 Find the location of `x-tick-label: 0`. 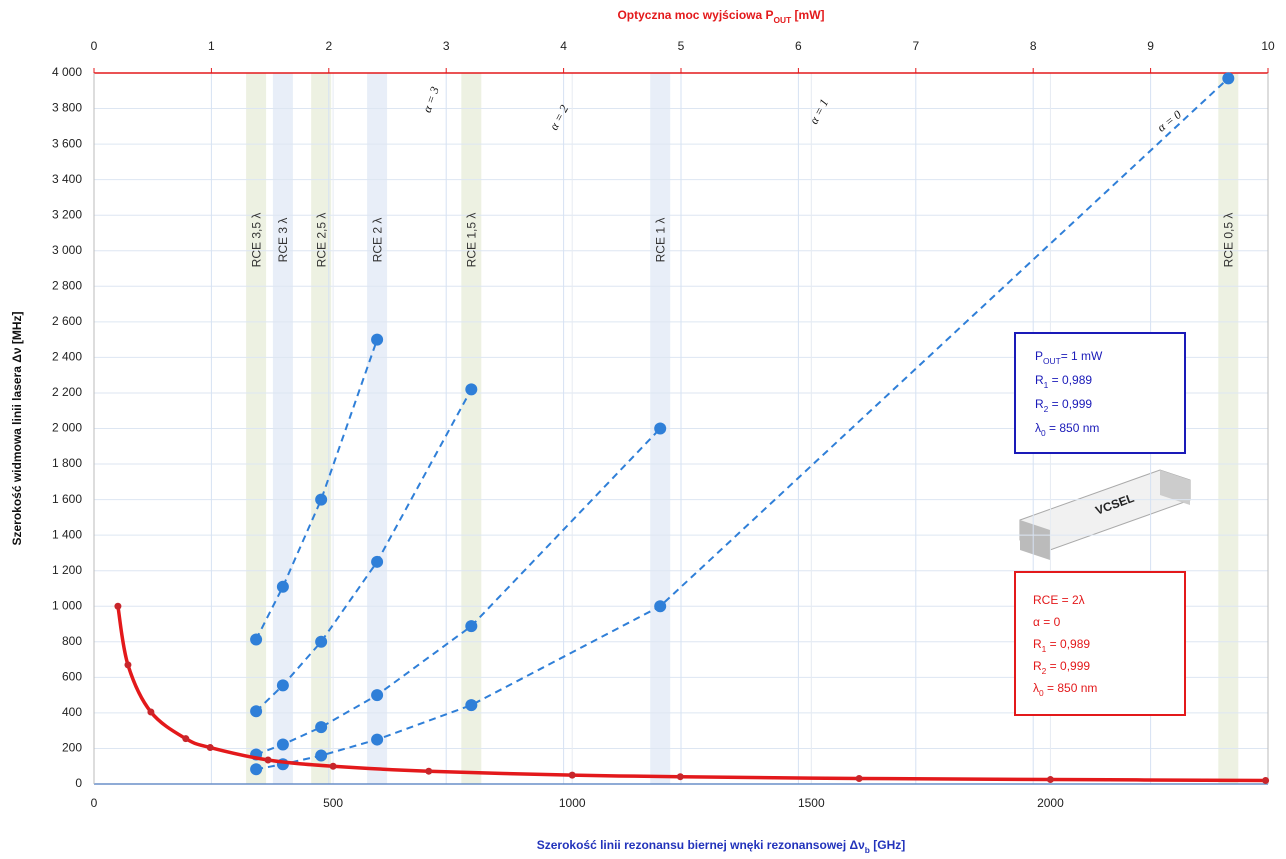

x-tick-label: 0 is located at coordinates (94, 803).